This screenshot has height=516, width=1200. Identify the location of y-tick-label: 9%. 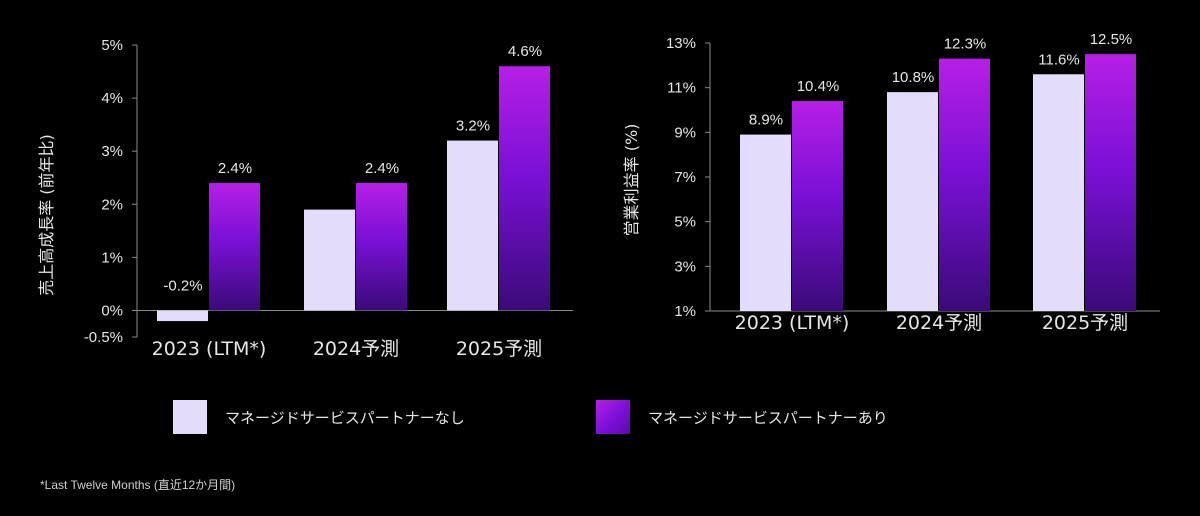
(685, 132).